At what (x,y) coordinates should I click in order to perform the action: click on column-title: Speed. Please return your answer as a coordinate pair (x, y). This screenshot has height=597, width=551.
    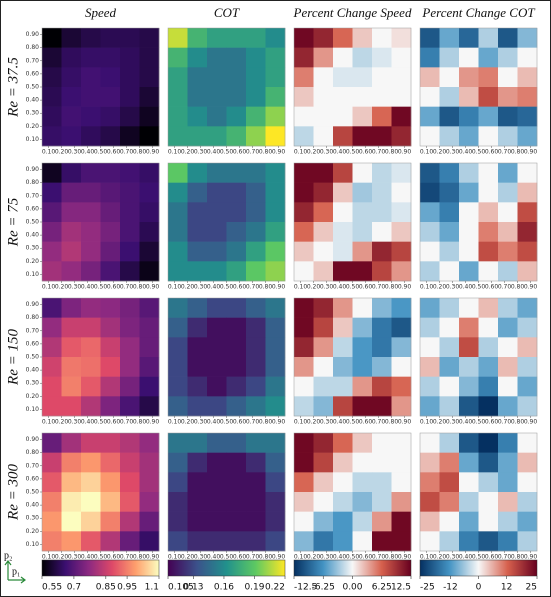
    Looking at the image, I should click on (101, 12).